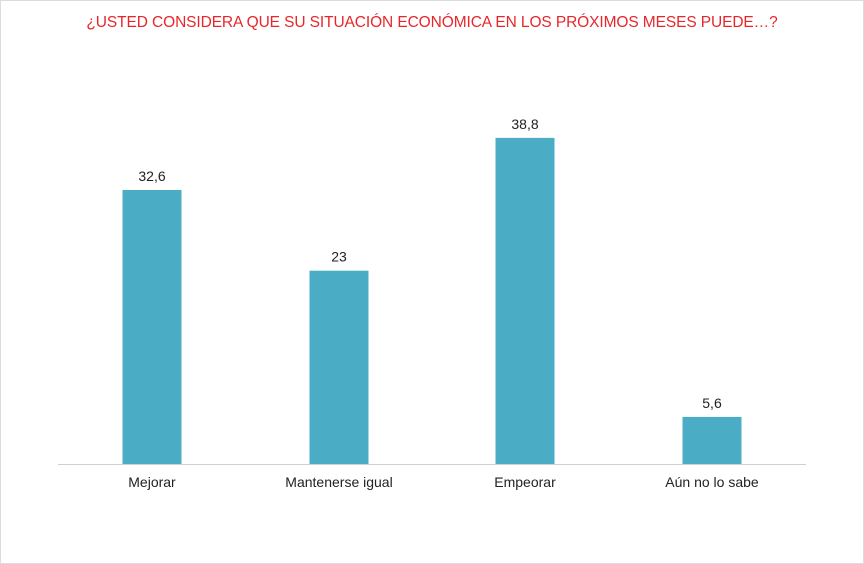 This screenshot has height=564, width=864. What do you see at coordinates (152, 482) in the screenshot?
I see `category-label-1: Mejorar` at bounding box center [152, 482].